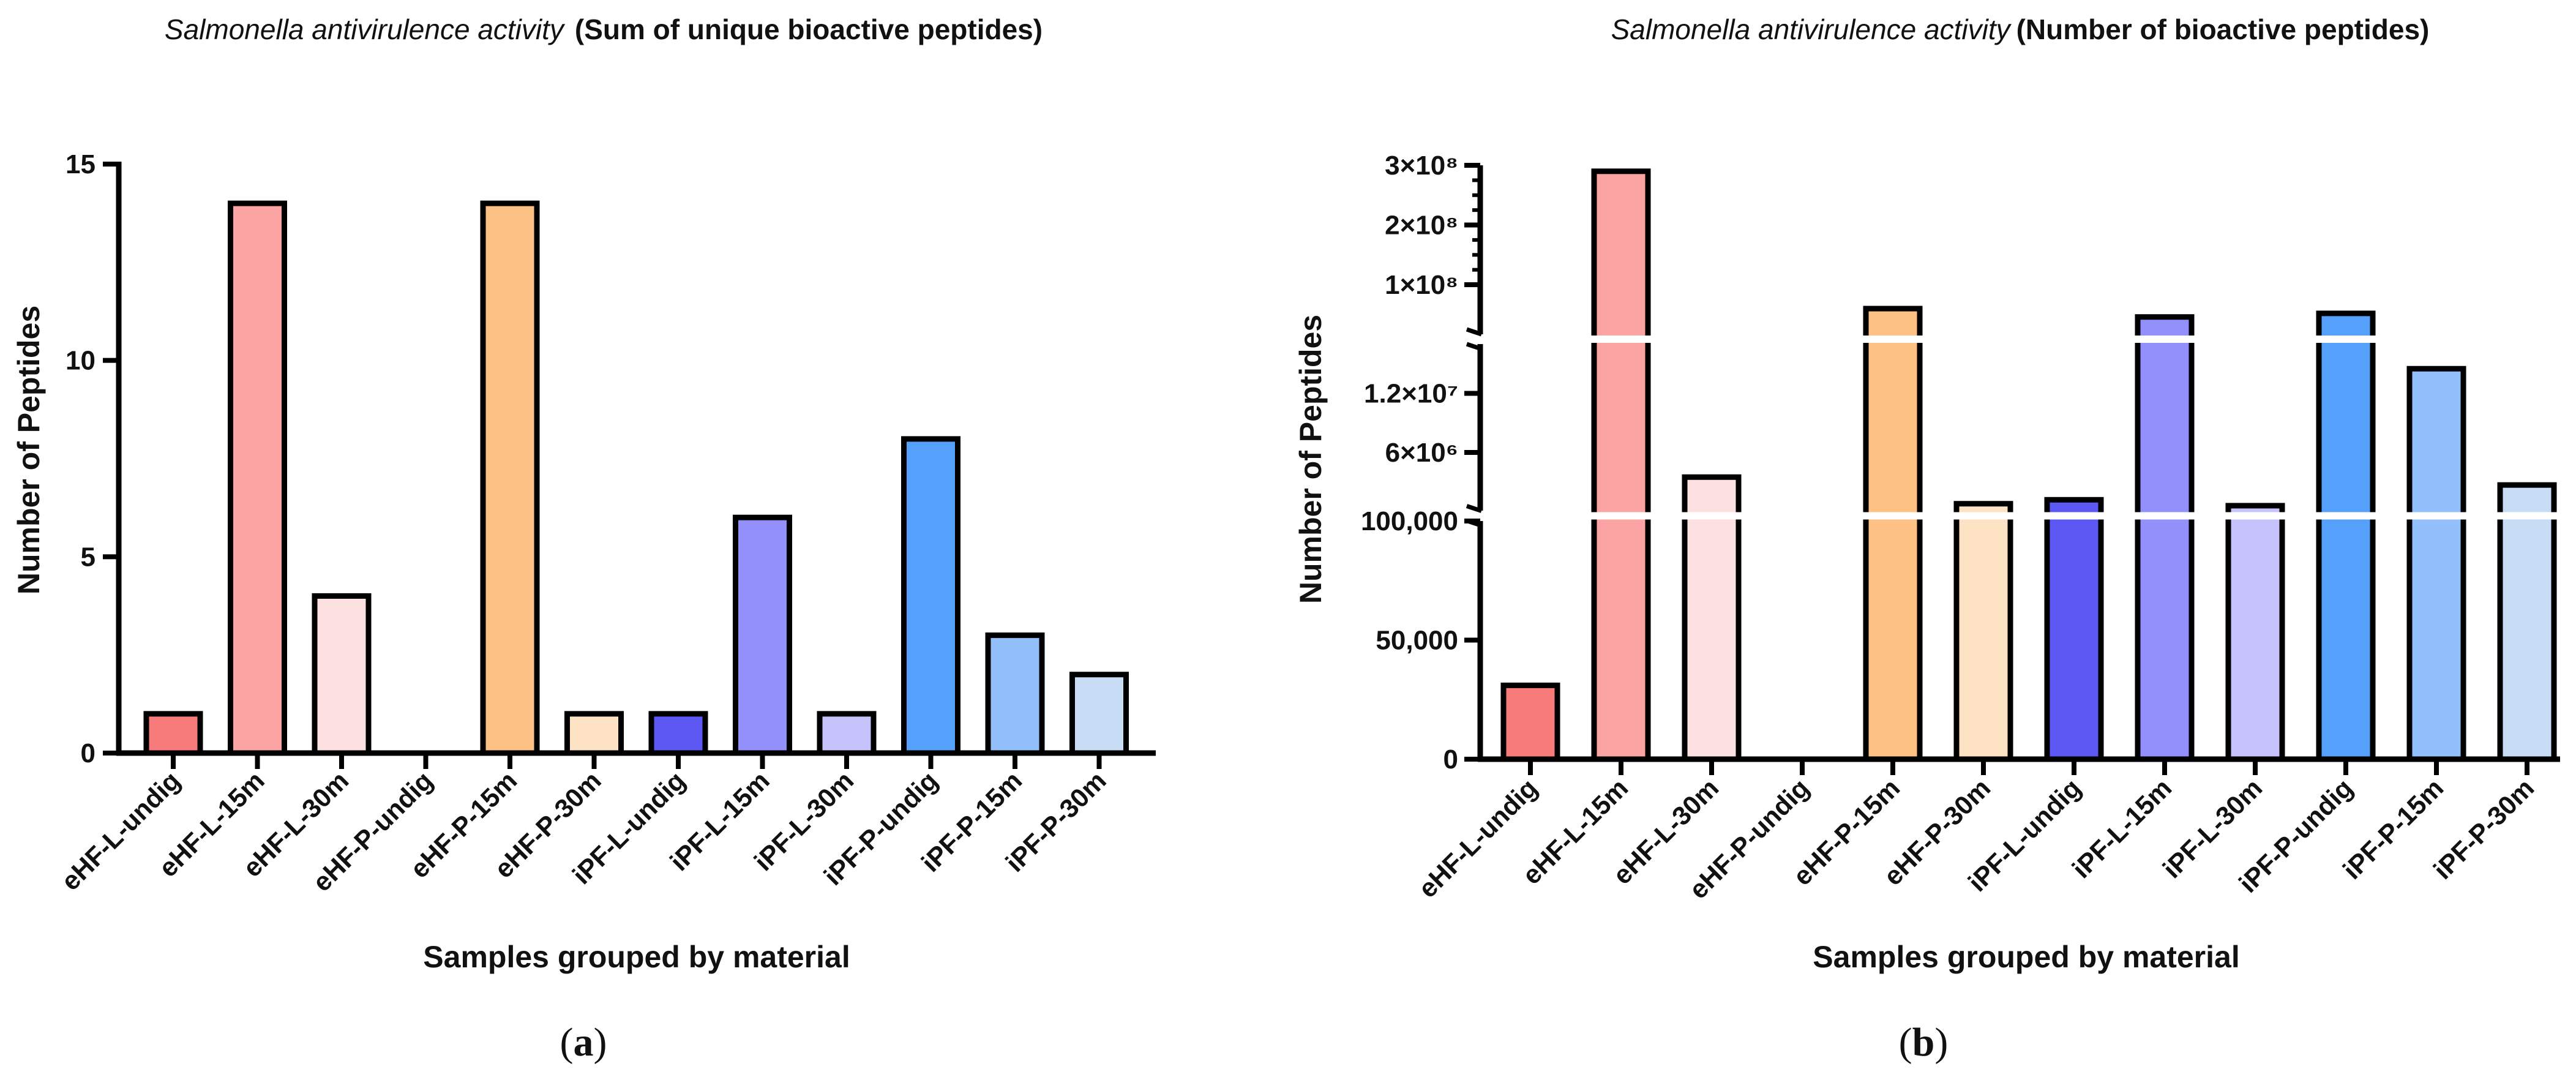 The height and width of the screenshot is (1080, 2576). What do you see at coordinates (1311, 459) in the screenshot?
I see `chart-b-ylabel: Number of Peptides` at bounding box center [1311, 459].